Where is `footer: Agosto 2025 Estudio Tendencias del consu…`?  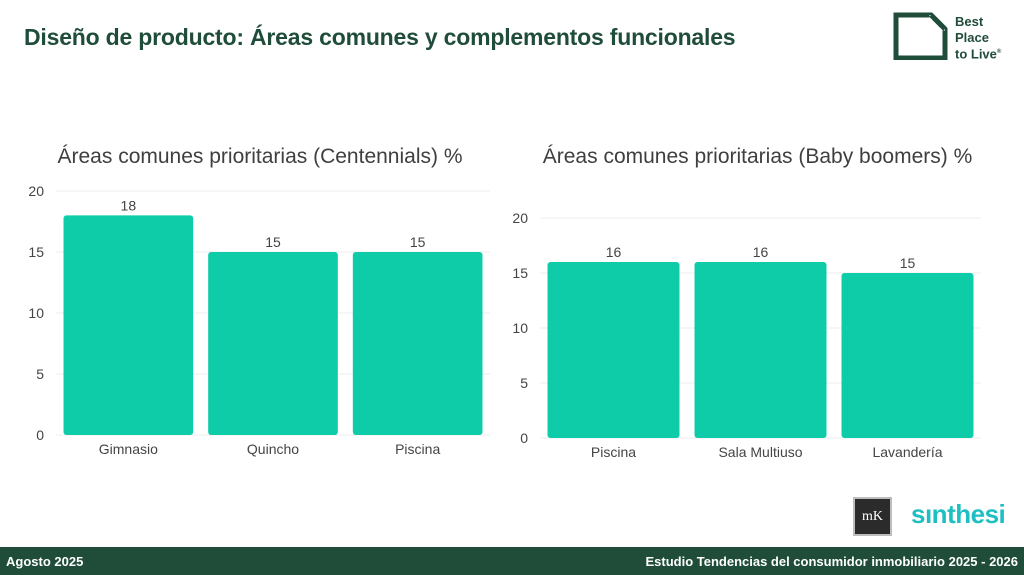
footer: Agosto 2025 Estudio Tendencias del consu… is located at coordinates (512, 561).